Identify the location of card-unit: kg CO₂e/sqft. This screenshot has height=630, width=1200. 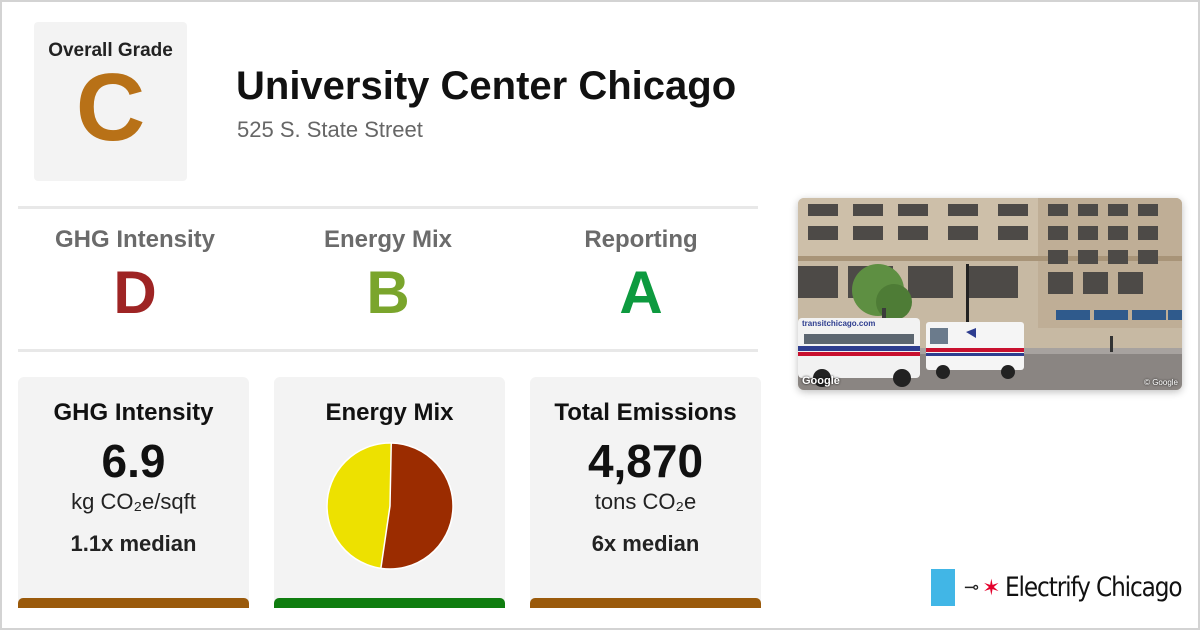
(133, 501).